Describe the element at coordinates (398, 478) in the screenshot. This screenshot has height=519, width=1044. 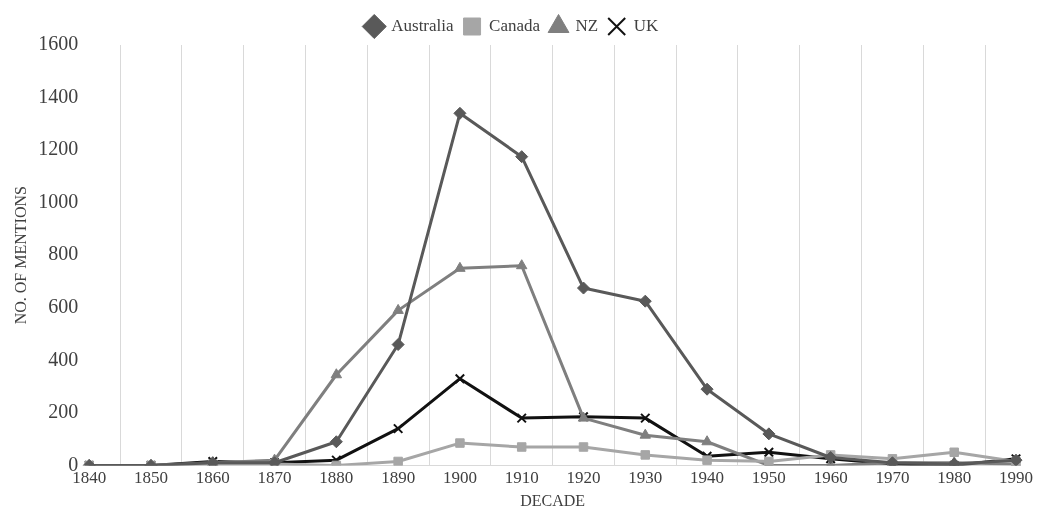
I see `x-tick-label: 1890` at that location.